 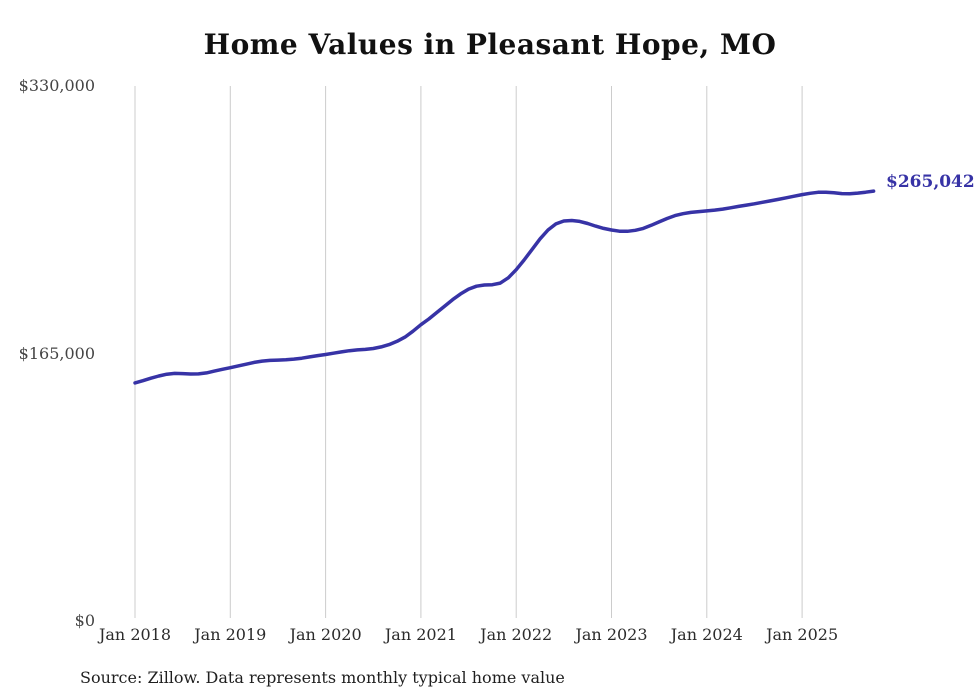 I want to click on x-tick-label: Jan 2021, so click(x=420, y=634).